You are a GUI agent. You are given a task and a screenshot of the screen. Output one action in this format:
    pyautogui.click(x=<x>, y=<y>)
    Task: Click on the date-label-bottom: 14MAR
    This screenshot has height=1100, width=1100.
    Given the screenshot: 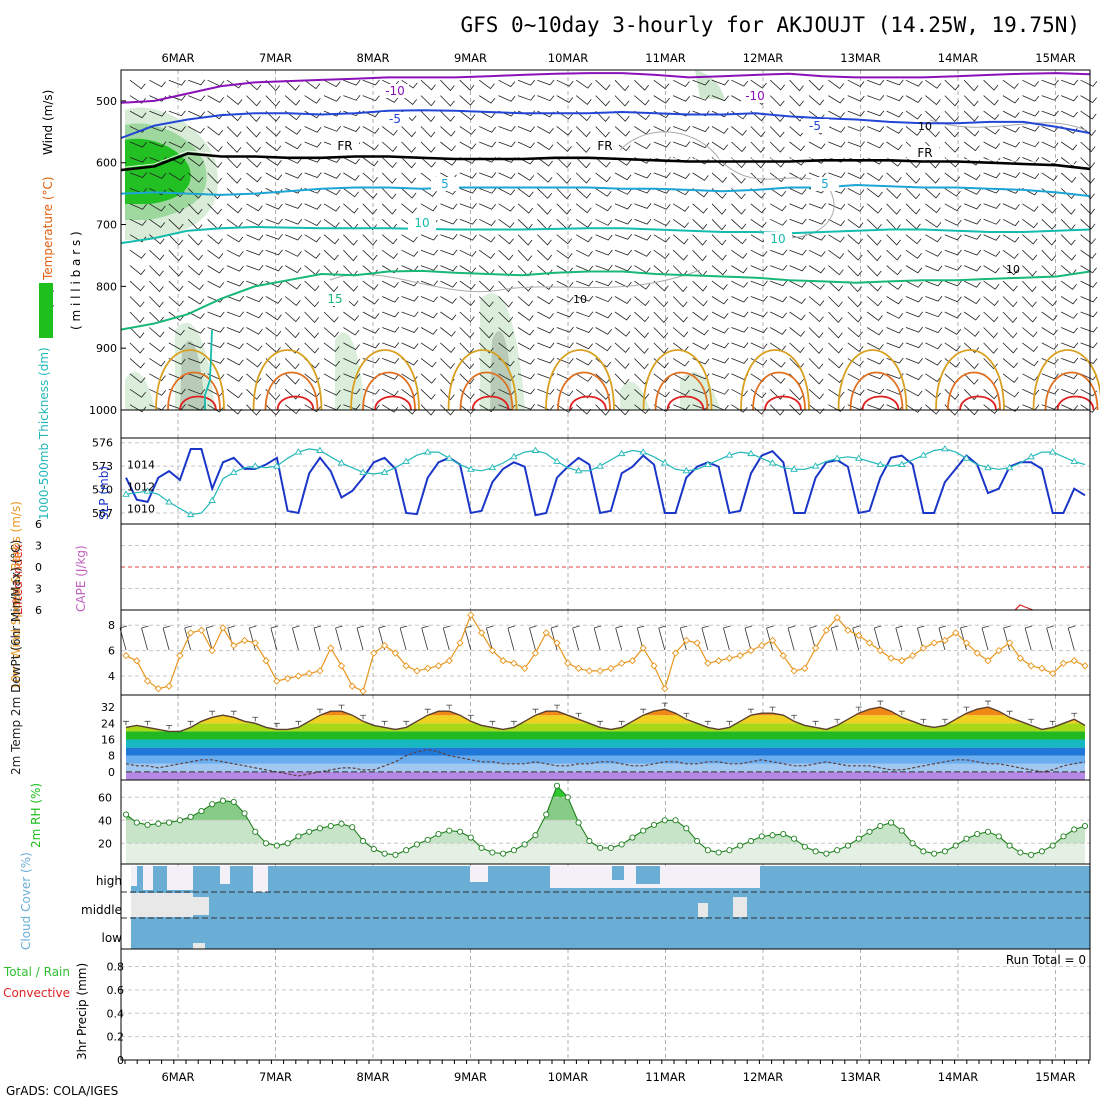 What is the action you would take?
    pyautogui.click(x=958, y=1077)
    